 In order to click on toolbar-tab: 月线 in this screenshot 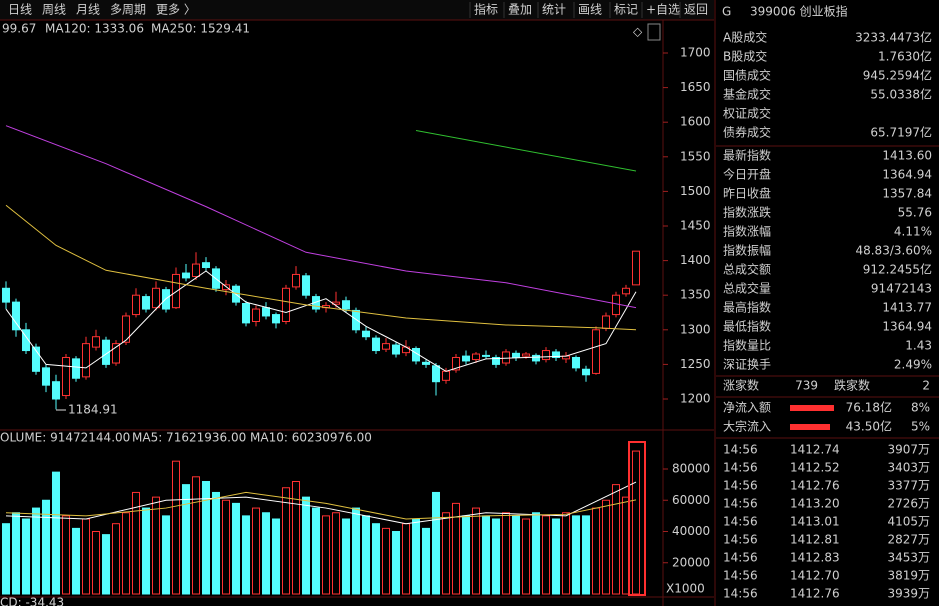, I will do `click(88, 10)`.